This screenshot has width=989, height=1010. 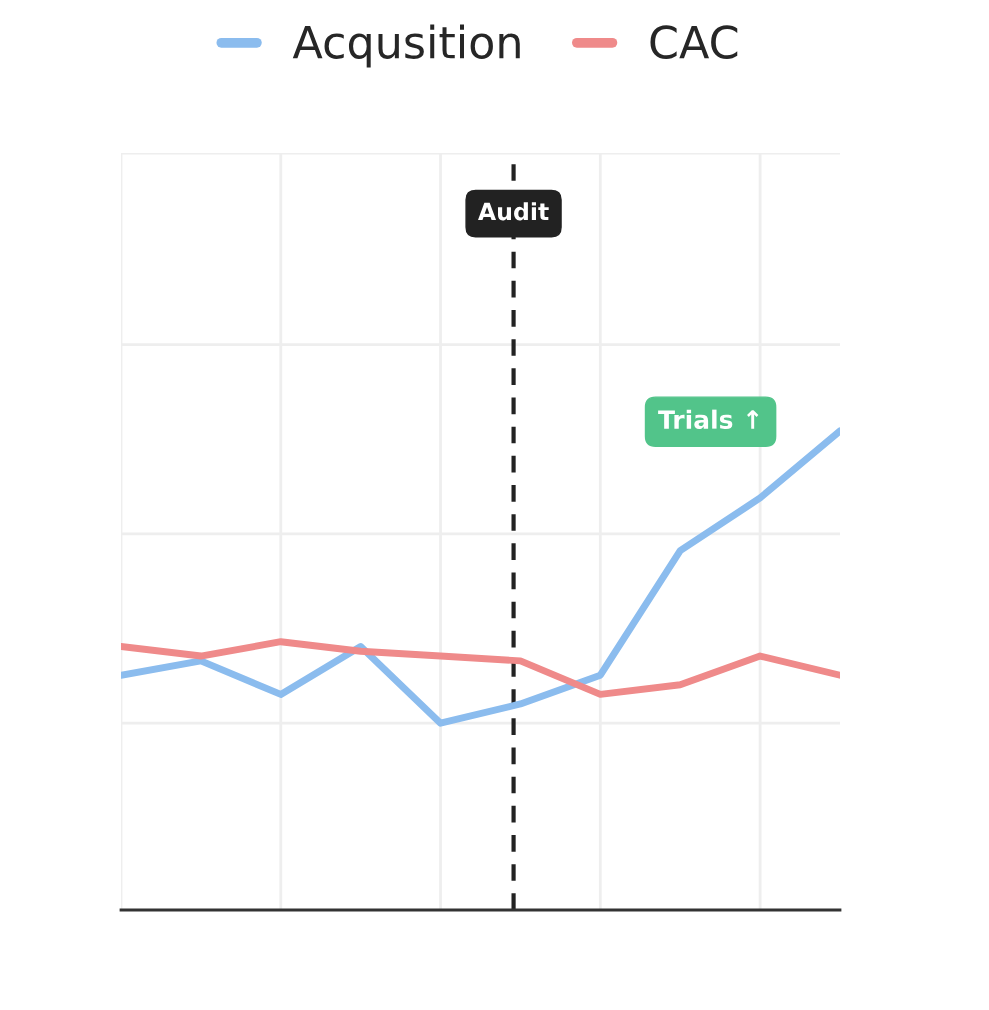 What do you see at coordinates (694, 42) in the screenshot?
I see `legend-label: CAC` at bounding box center [694, 42].